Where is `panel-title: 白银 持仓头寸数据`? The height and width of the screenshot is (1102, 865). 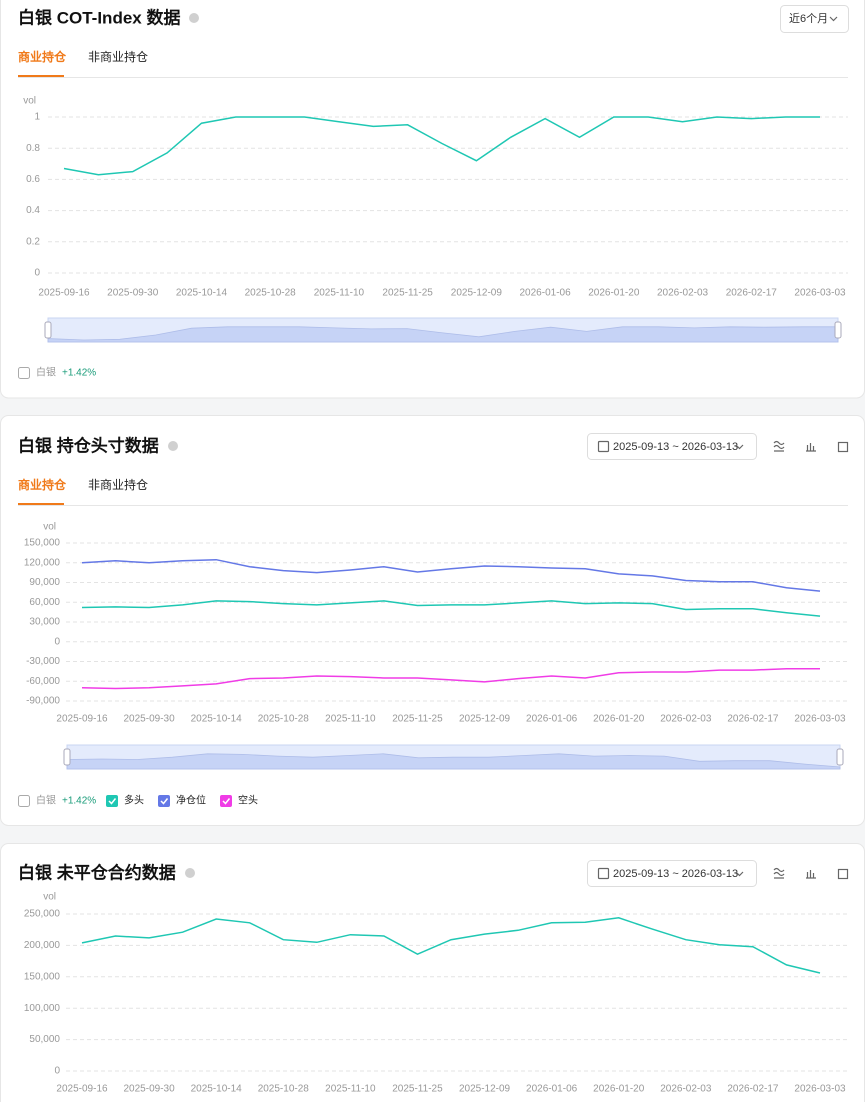 panel-title: 白银 持仓头寸数据 is located at coordinates (88, 445).